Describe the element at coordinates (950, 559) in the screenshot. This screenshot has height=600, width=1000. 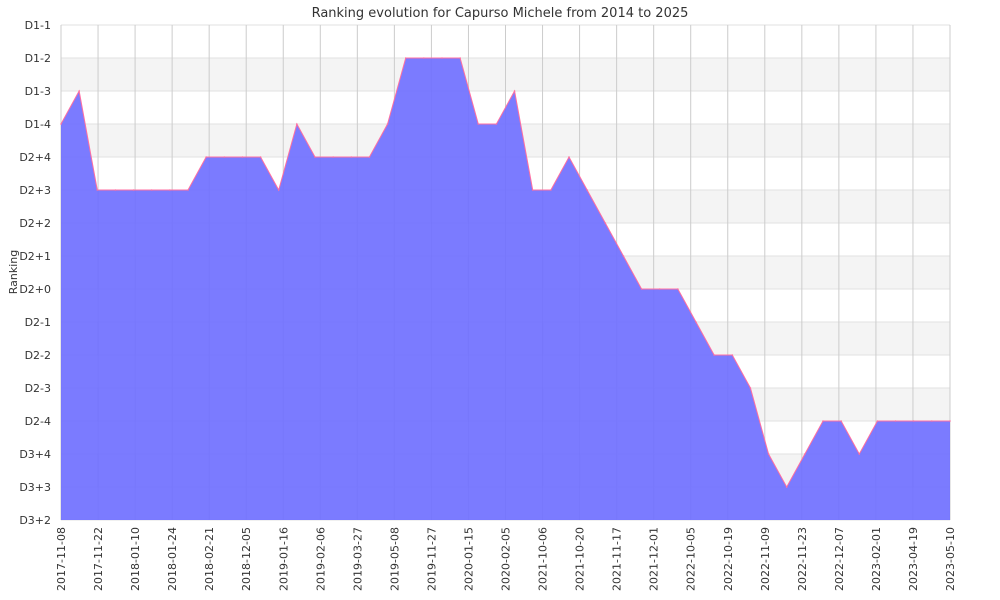
I see `x-tick-label: 2023-05-10` at that location.